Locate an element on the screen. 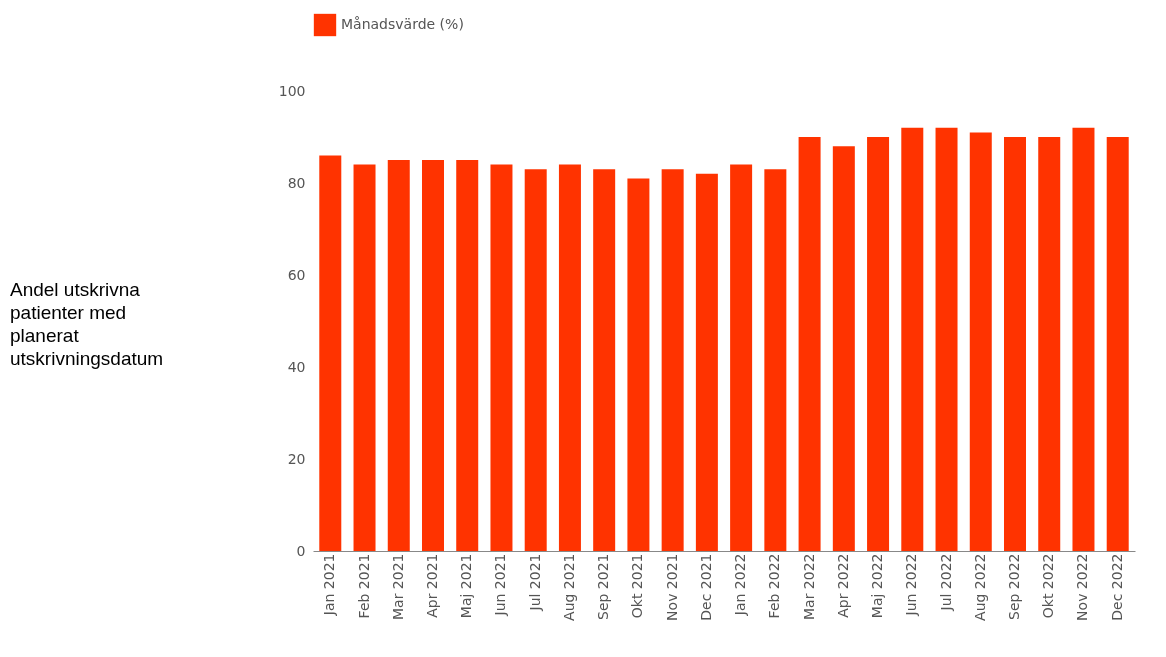 The width and height of the screenshot is (1166, 657). x-tick-label: Maj 2022 is located at coordinates (877, 586).